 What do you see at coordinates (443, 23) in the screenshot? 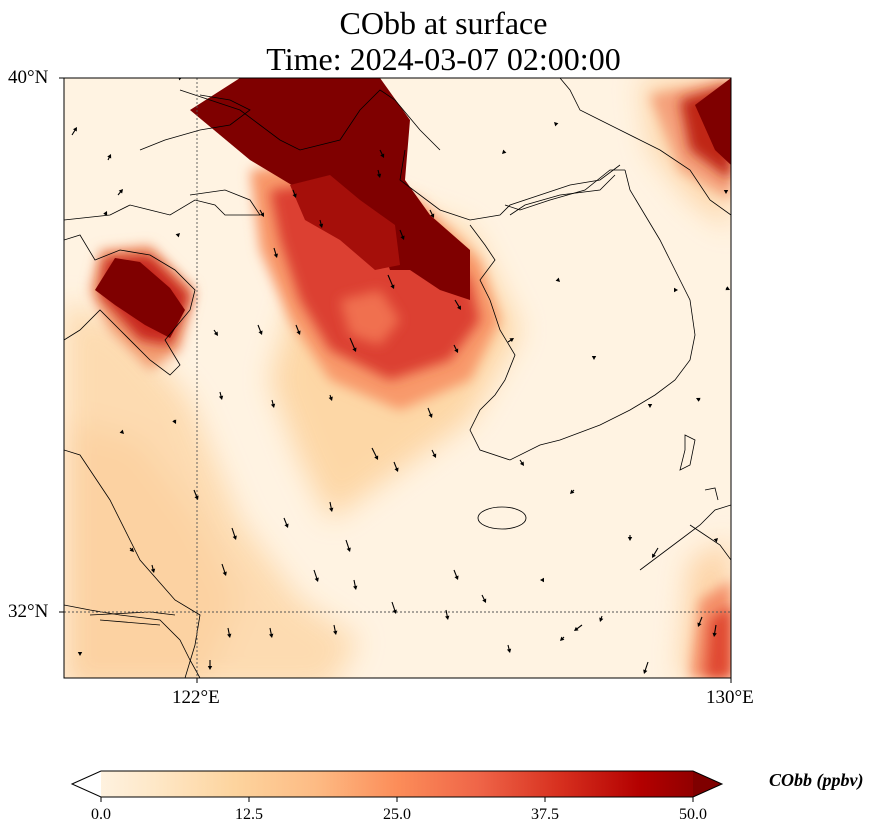
I see `map-title: CObb at surface` at bounding box center [443, 23].